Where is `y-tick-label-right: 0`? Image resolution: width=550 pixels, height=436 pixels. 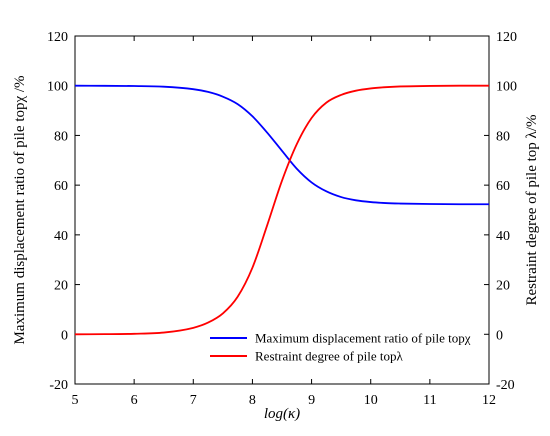
y-tick-label-right: 0 is located at coordinates (499, 335).